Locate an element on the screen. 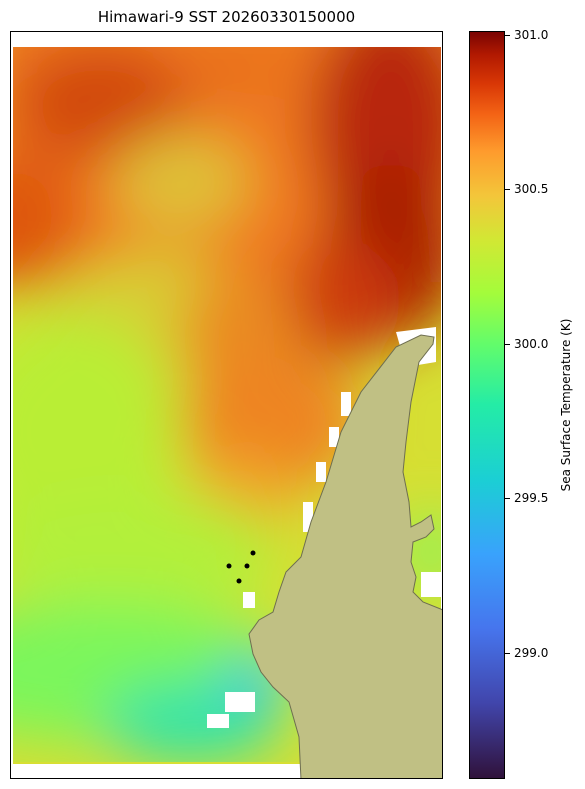 This screenshot has height=789, width=585. colorbar-label: Sea Surface Temperature (K) is located at coordinates (566, 405).